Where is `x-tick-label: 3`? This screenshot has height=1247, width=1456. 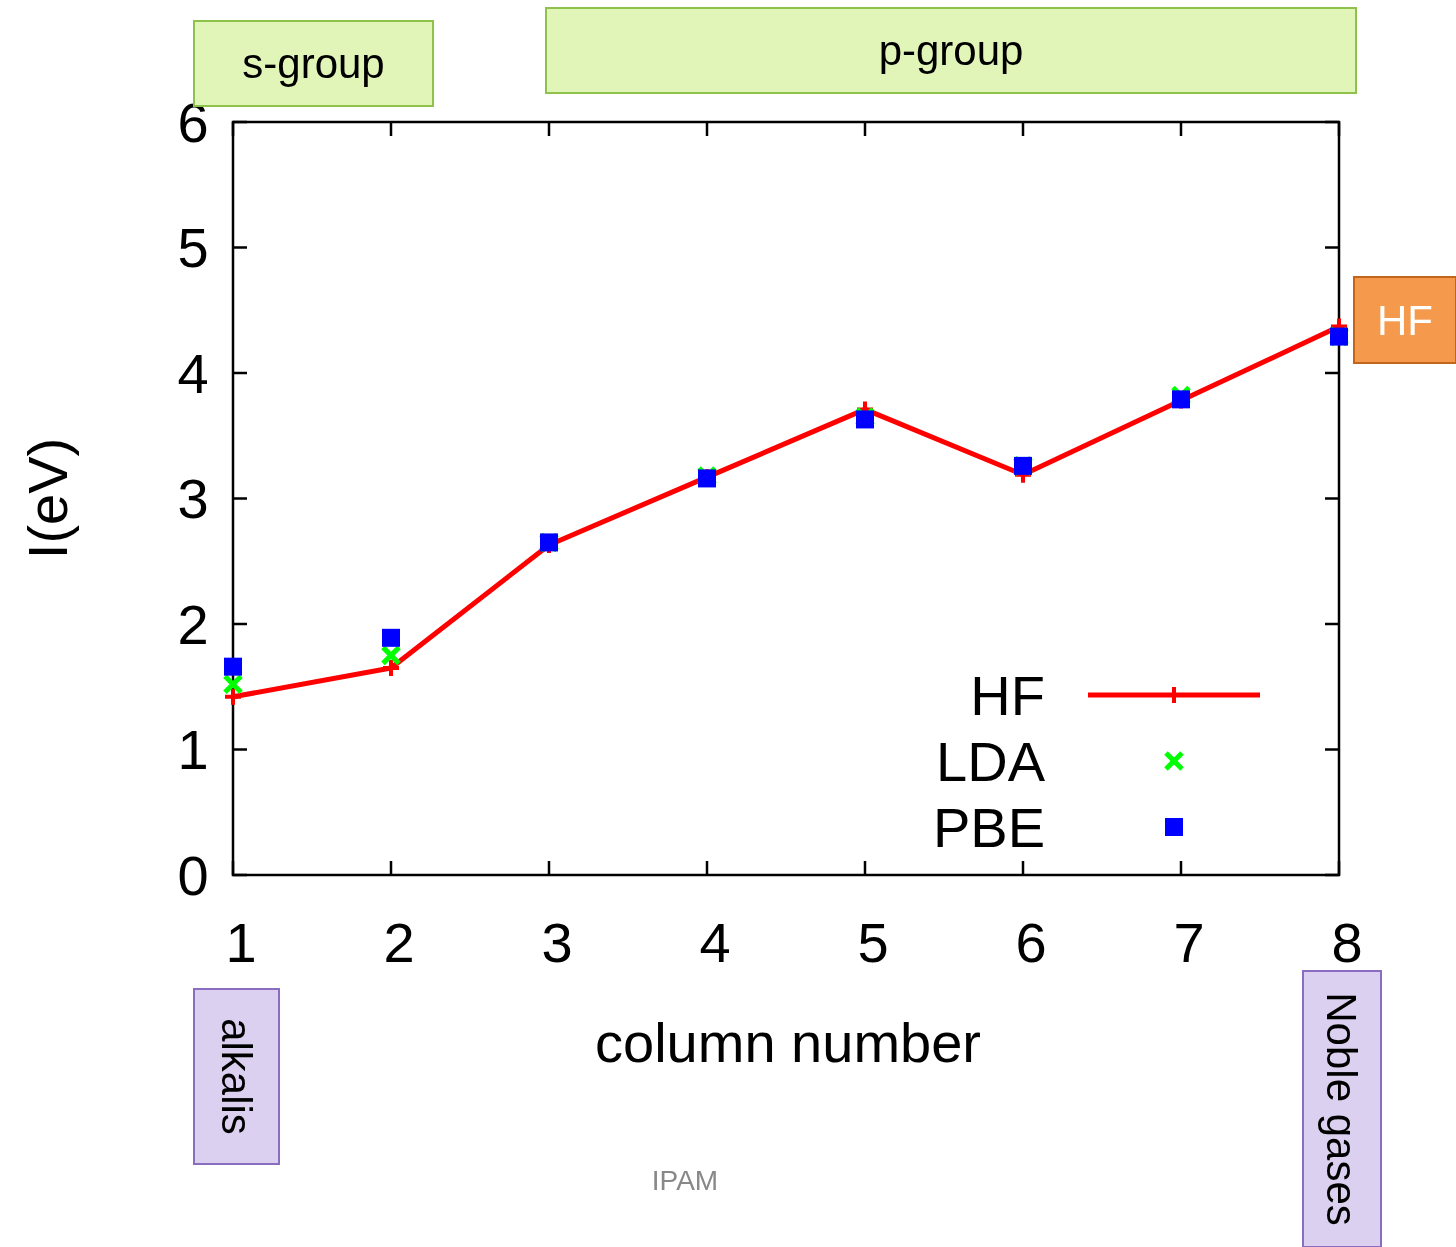
x-tick-label: 3 is located at coordinates (557, 942).